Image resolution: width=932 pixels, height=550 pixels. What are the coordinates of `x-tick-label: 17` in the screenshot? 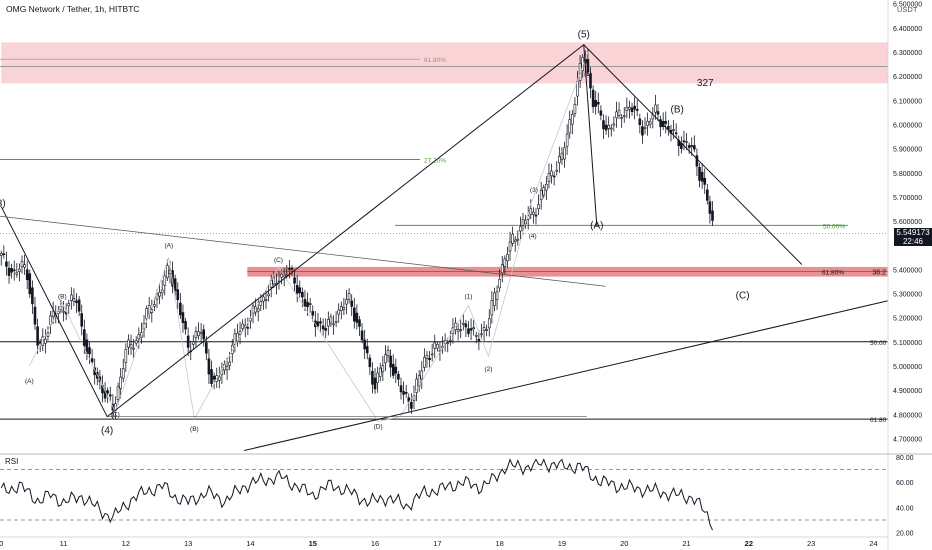 It's located at (437, 543).